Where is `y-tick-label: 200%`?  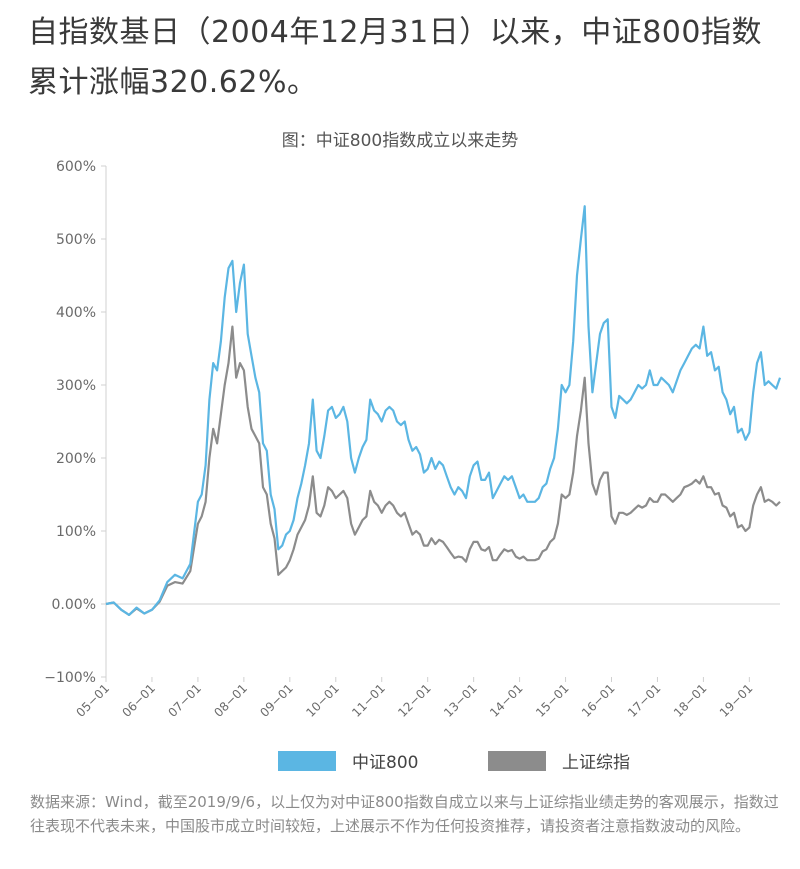
y-tick-label: 200% is located at coordinates (76, 459).